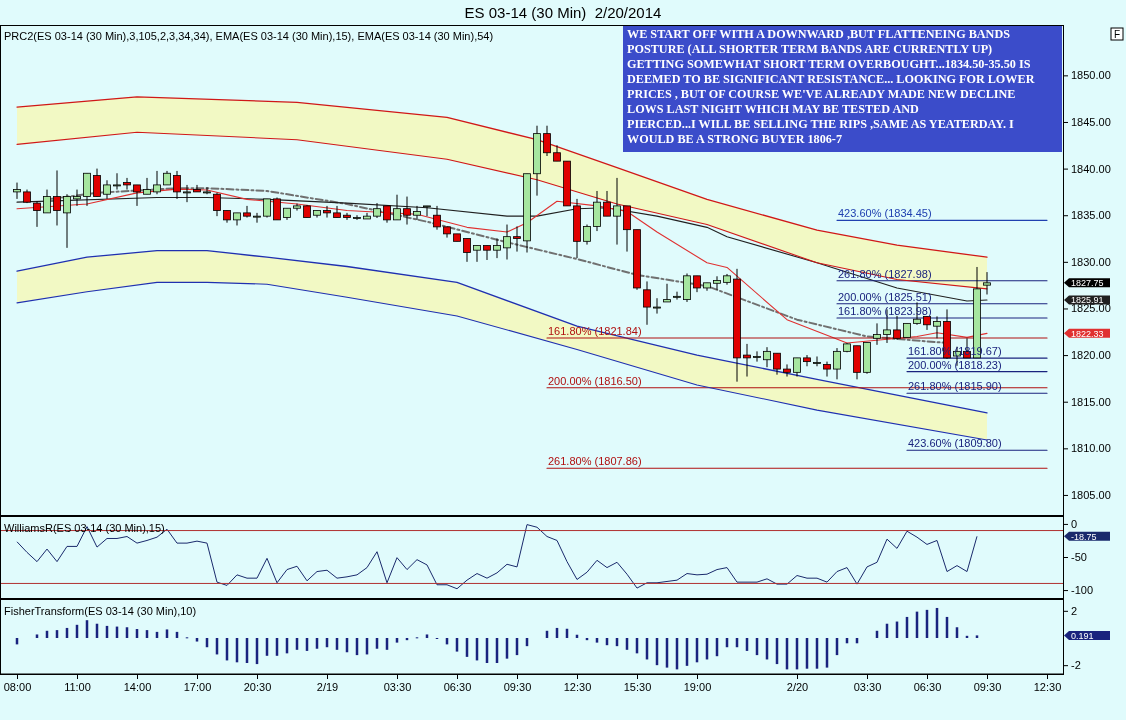 The width and height of the screenshot is (1126, 720). I want to click on y-tick-label: 1845.00, so click(1091, 121).